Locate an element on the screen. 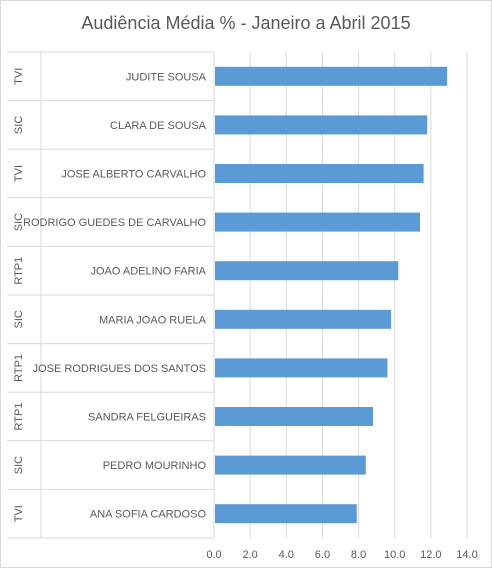  channel-label-6: RTP1 is located at coordinates (19, 368).